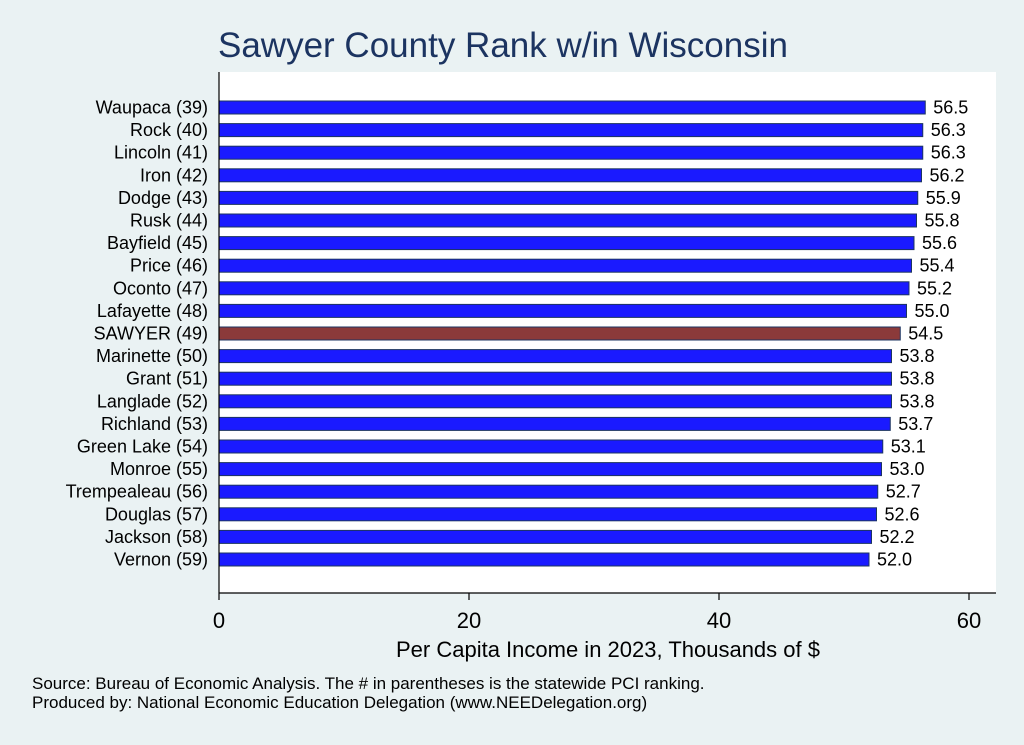 The image size is (1024, 745). What do you see at coordinates (943, 198) in the screenshot?
I see `value-label: 55.9` at bounding box center [943, 198].